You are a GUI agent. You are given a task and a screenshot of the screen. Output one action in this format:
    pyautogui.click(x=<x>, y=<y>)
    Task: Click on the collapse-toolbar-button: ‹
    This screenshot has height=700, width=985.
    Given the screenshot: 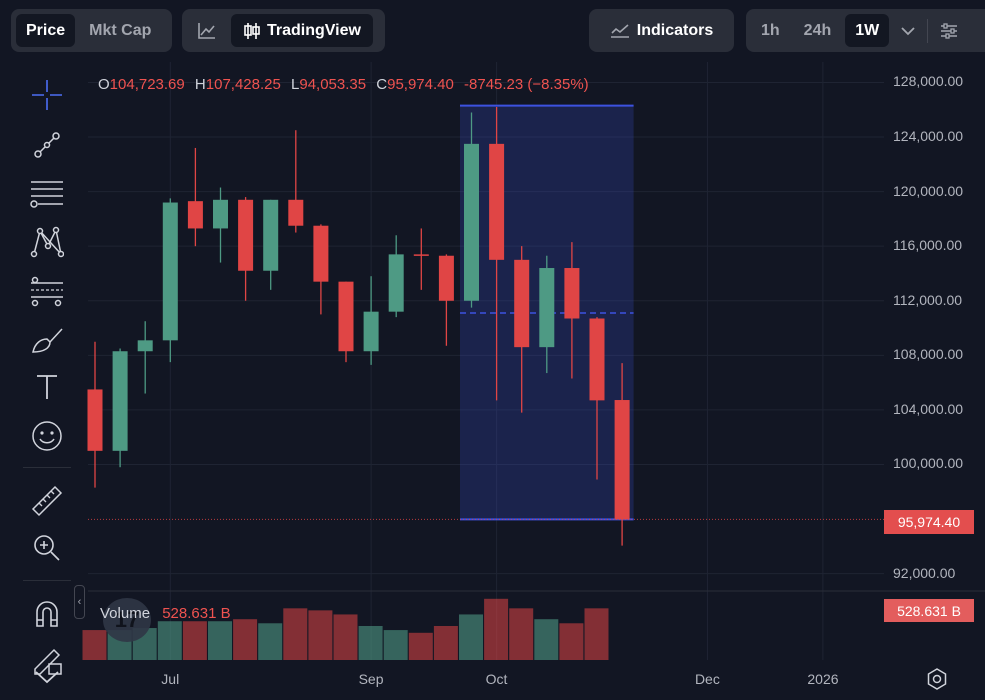 What is the action you would take?
    pyautogui.click(x=79, y=602)
    